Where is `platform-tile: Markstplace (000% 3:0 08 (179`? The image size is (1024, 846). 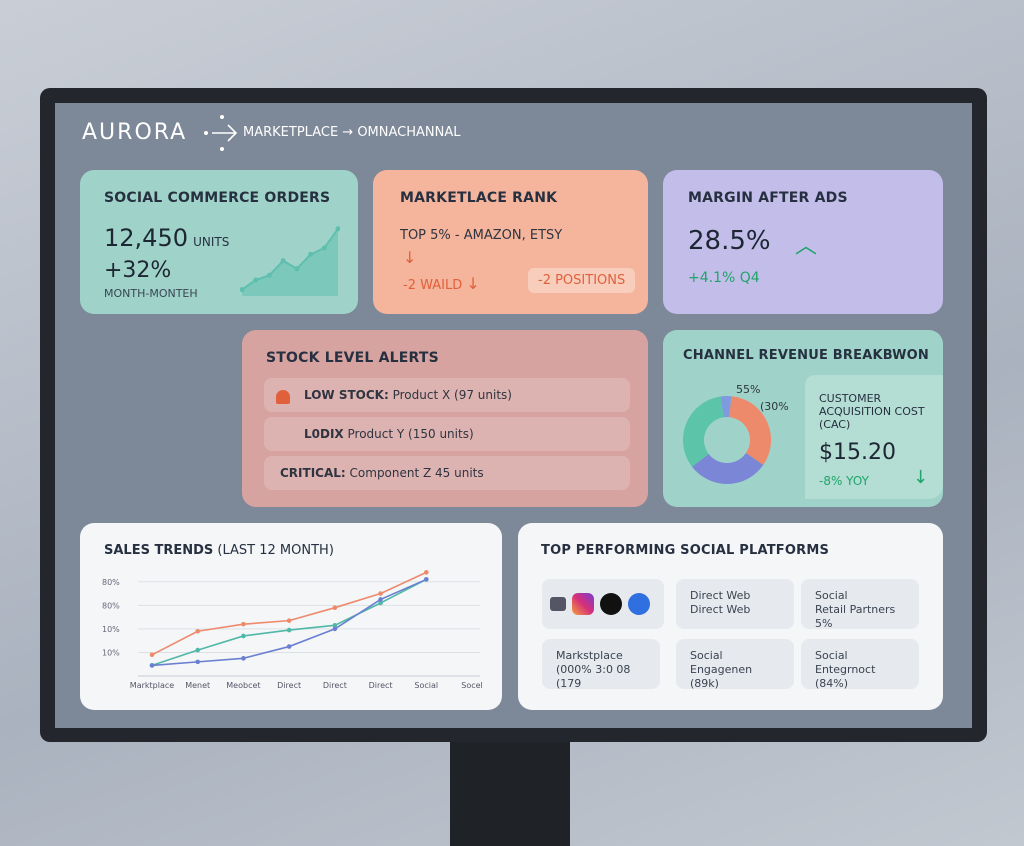 platform-tile: Markstplace (000% 3:0 08 (179 is located at coordinates (601, 664).